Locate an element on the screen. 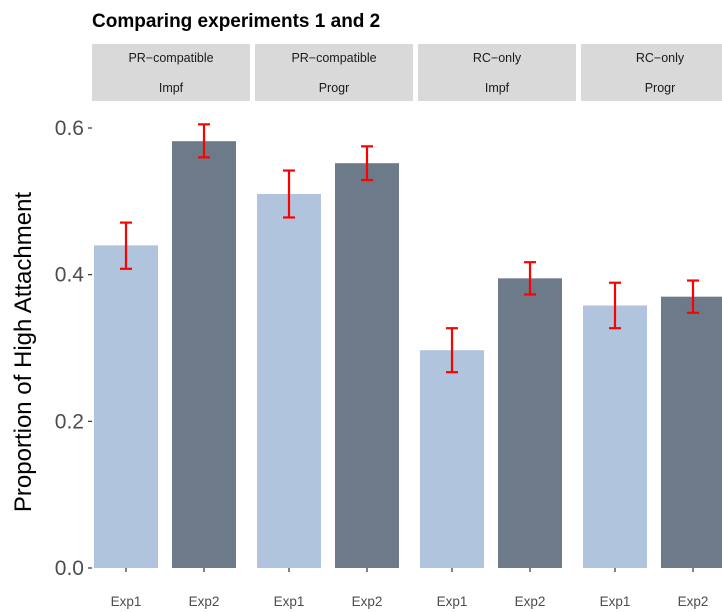  y-tick-label: 0.6 is located at coordinates (69, 128).